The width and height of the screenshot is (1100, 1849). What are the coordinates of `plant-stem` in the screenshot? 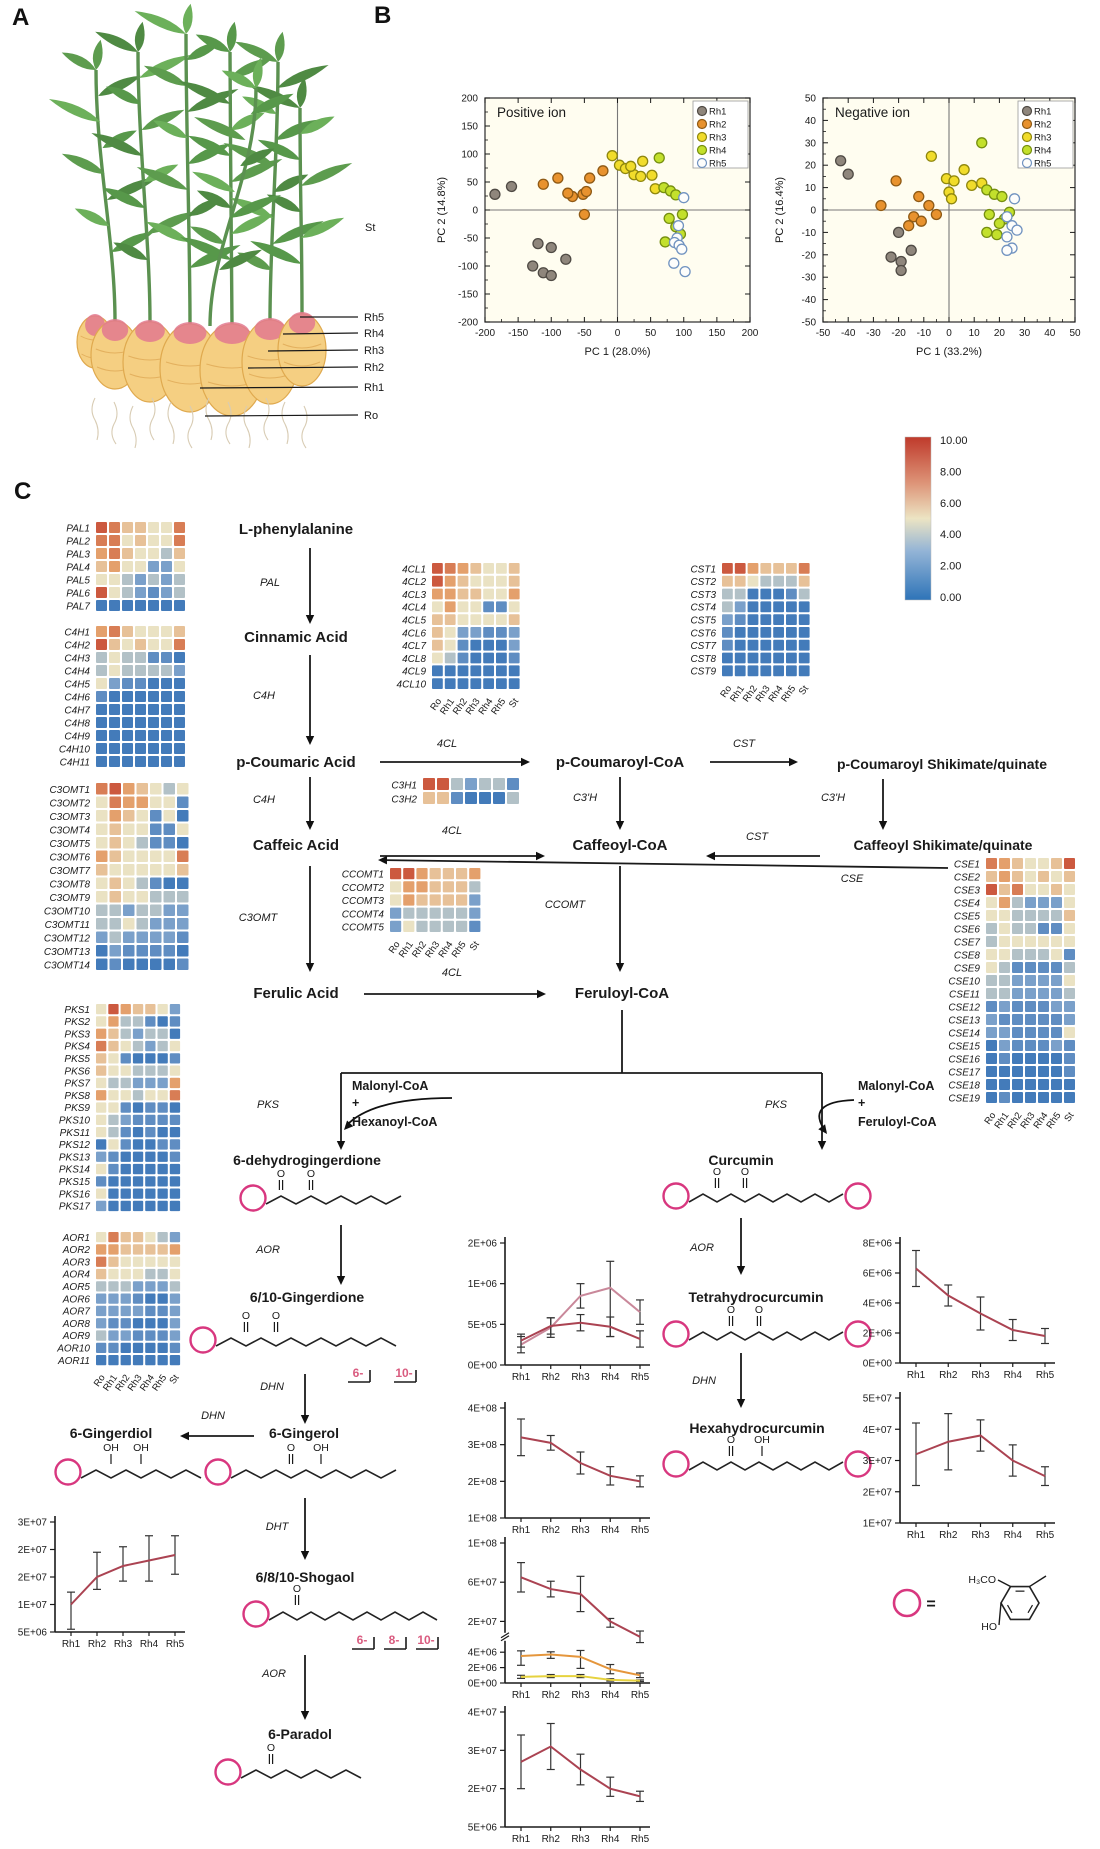 It's located at (301, 211).